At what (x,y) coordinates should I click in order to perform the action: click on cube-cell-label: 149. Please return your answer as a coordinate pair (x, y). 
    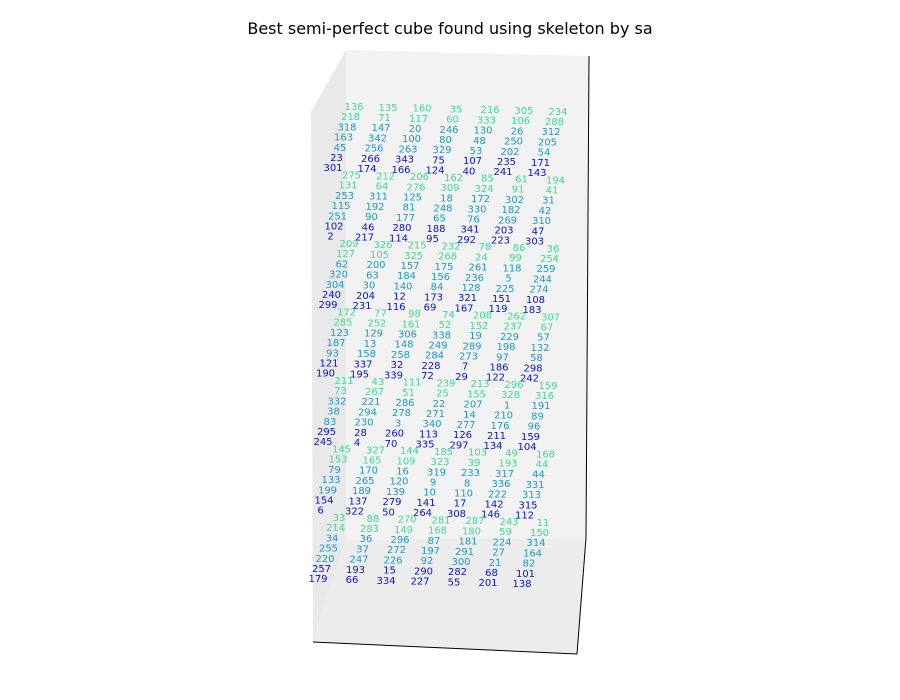
    Looking at the image, I should click on (403, 530).